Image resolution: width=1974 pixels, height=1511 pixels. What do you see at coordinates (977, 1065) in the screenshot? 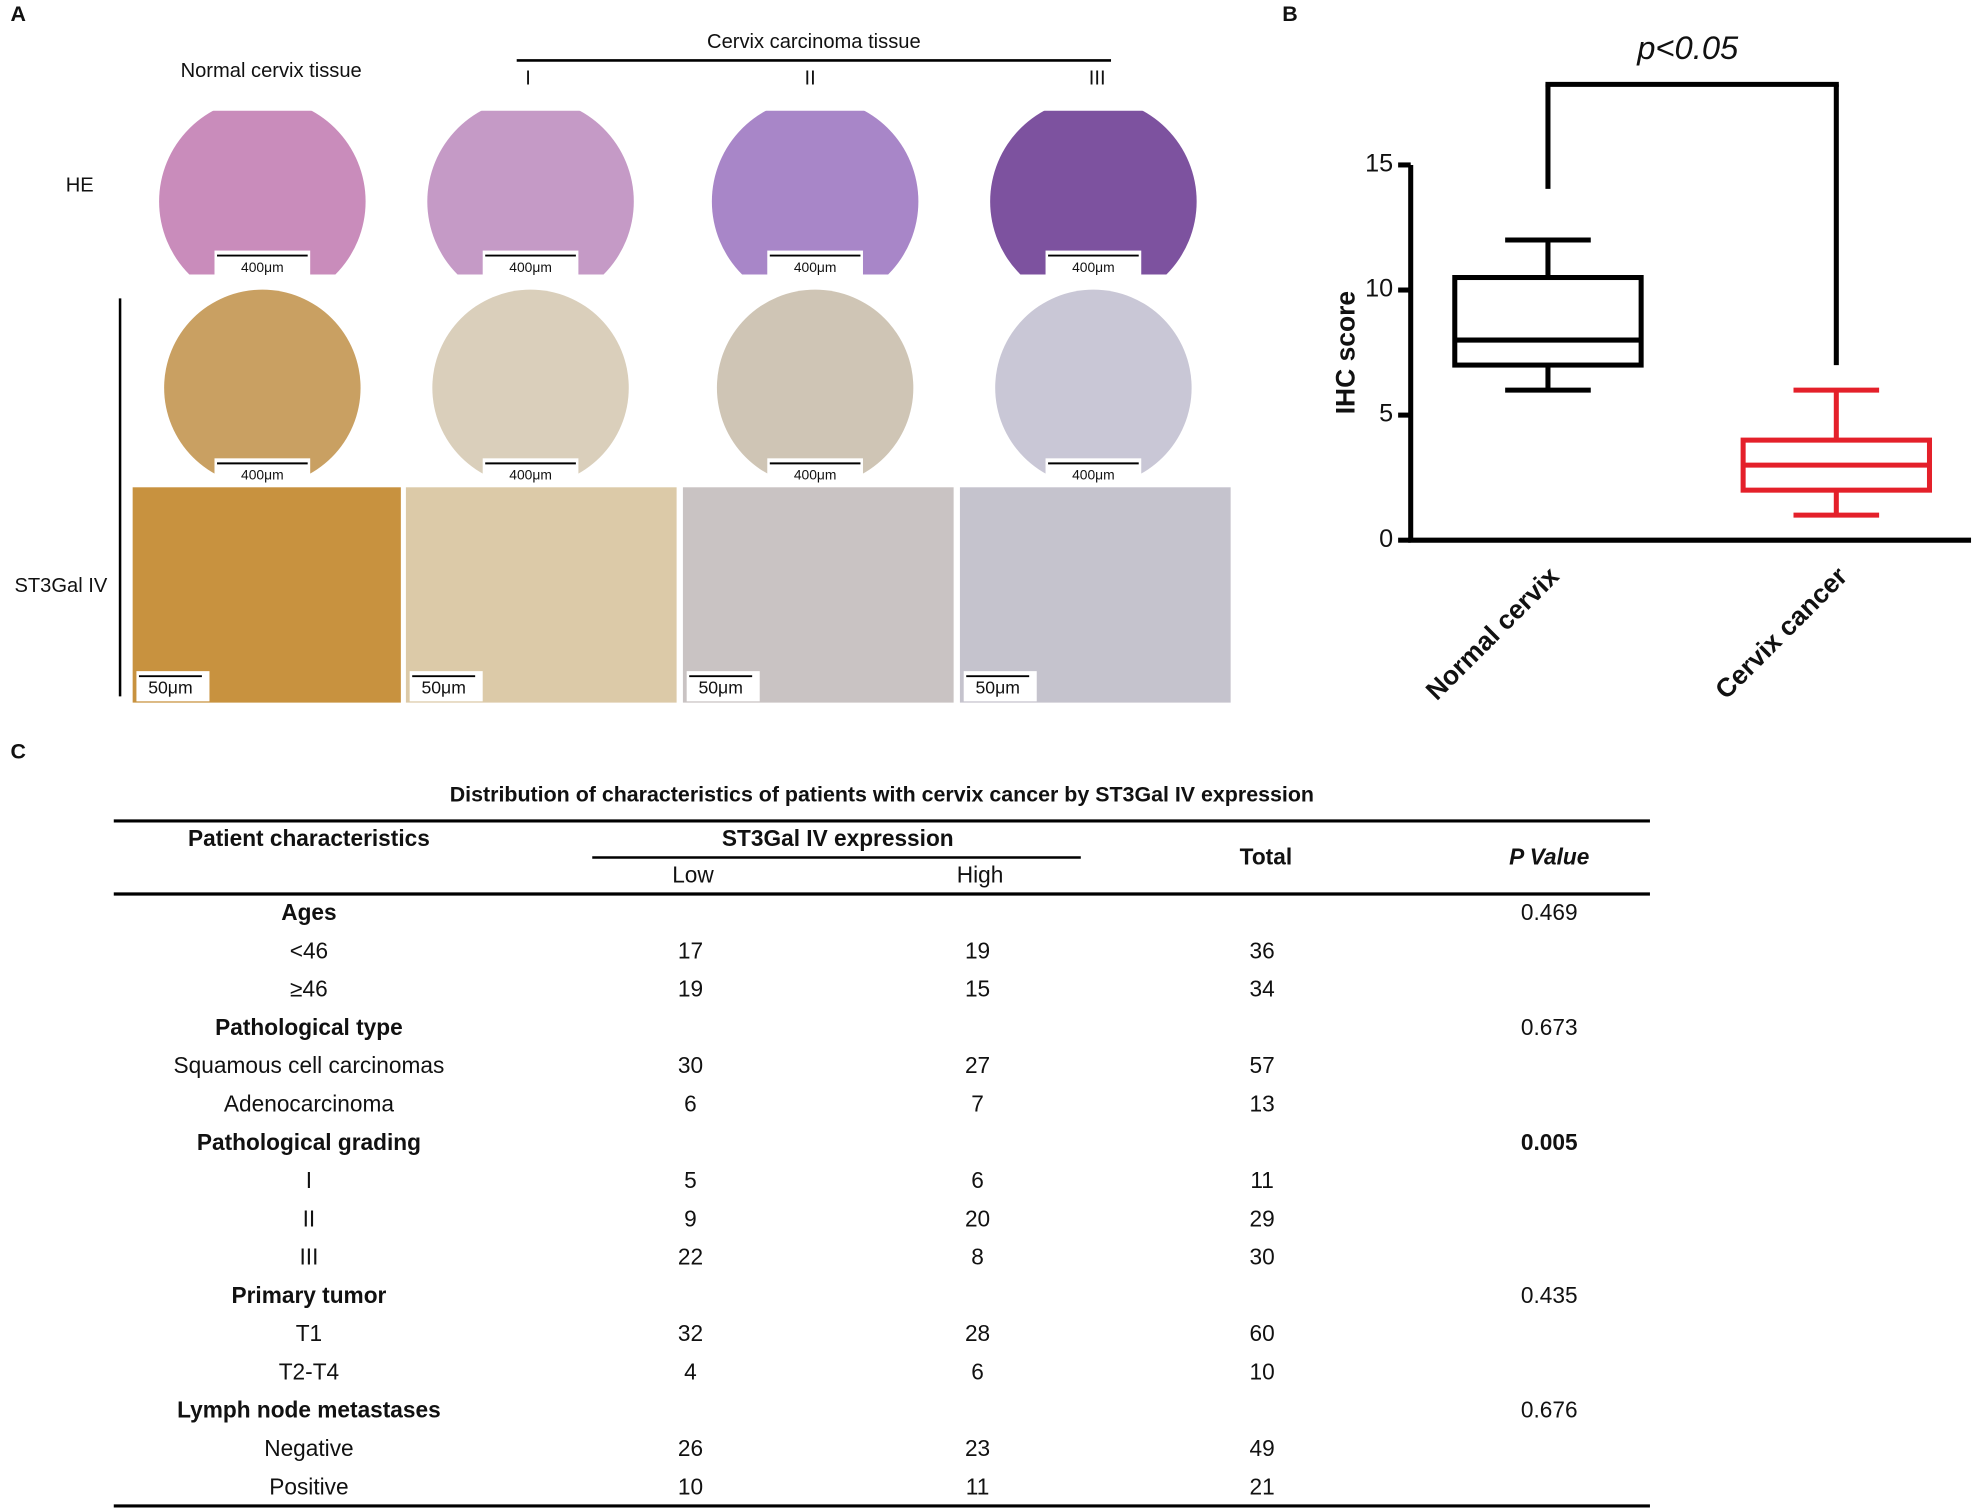
I see `table-cell: 27` at bounding box center [977, 1065].